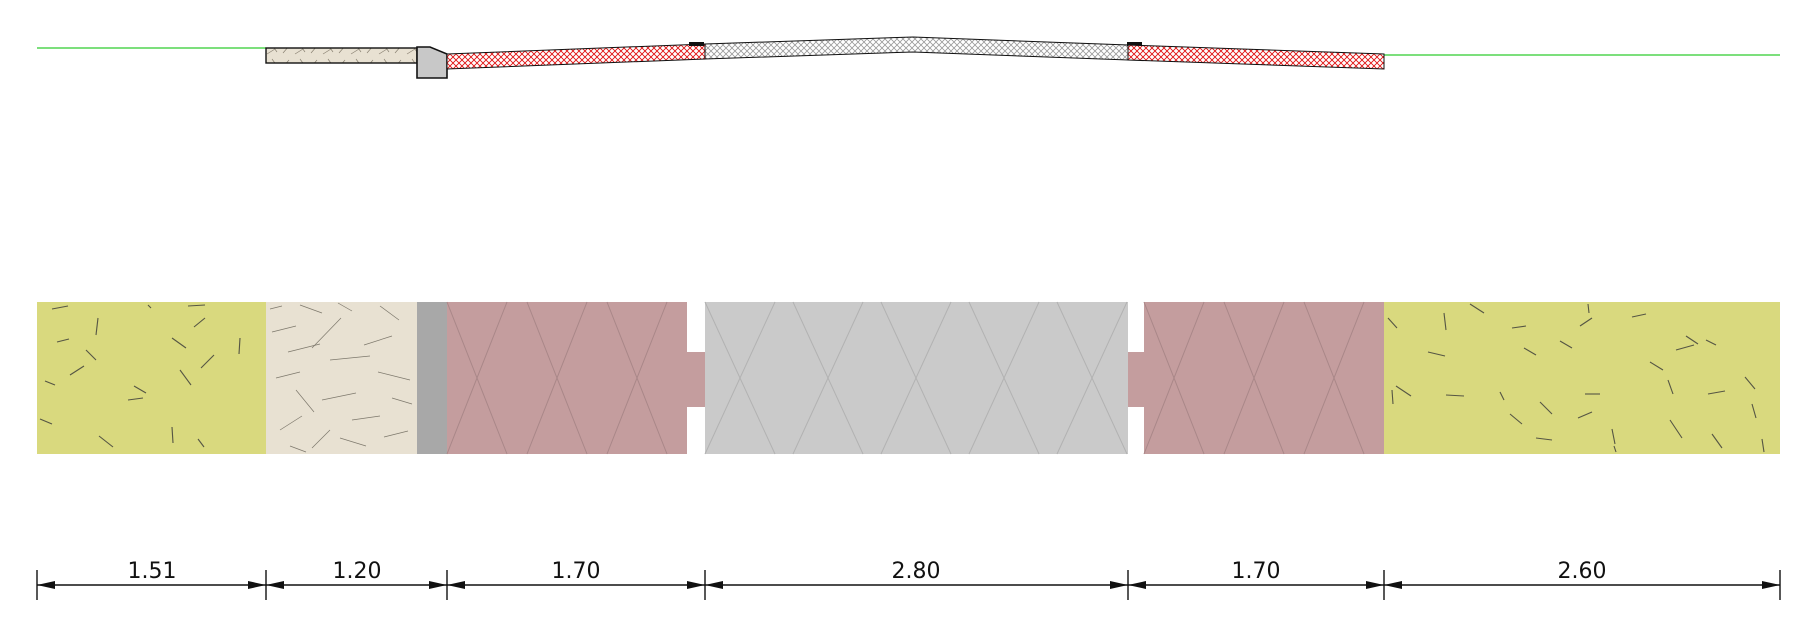  What do you see at coordinates (916, 48) in the screenshot?
I see `carriageway-profile` at bounding box center [916, 48].